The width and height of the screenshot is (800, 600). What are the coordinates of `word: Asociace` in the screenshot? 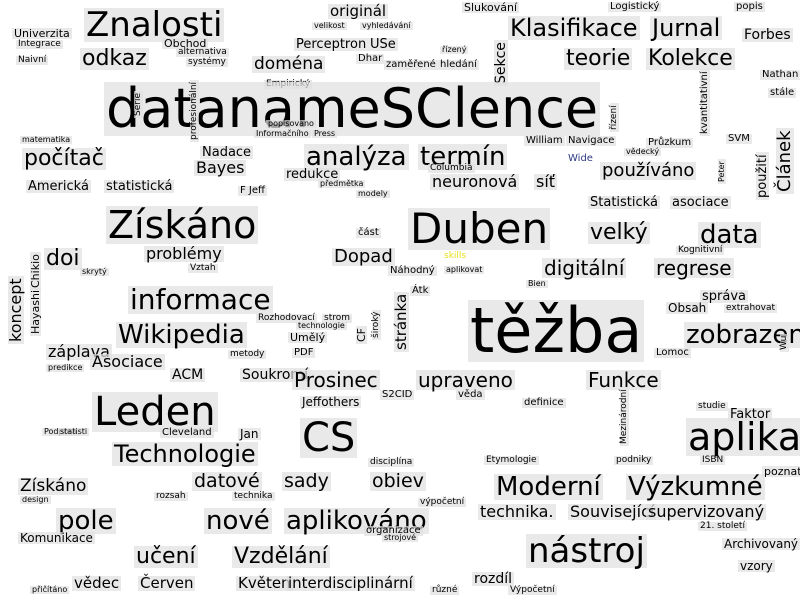 It's located at (127, 361).